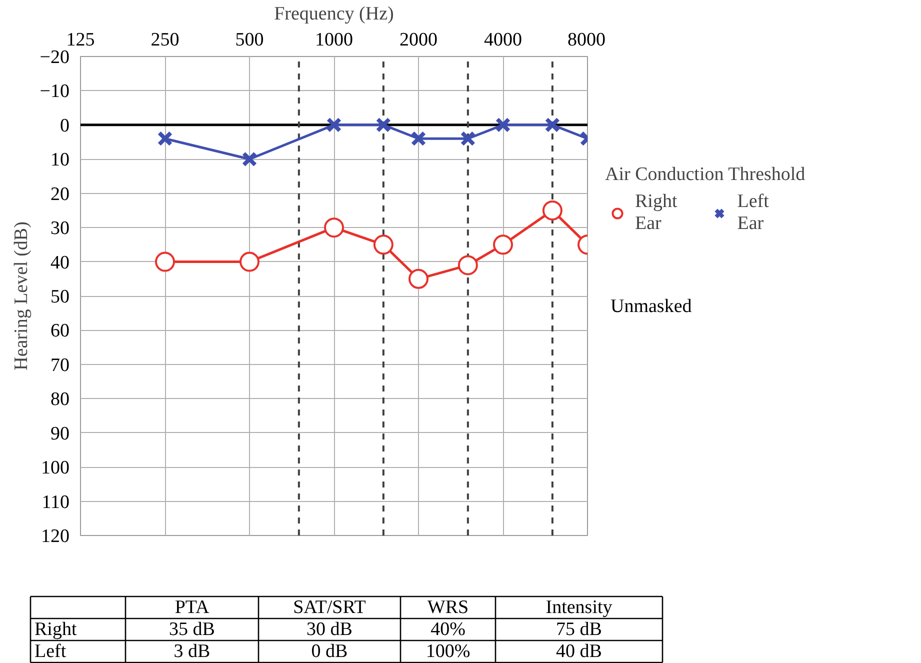 This screenshot has height=663, width=921. I want to click on text: SAT/SRT, so click(329, 607).